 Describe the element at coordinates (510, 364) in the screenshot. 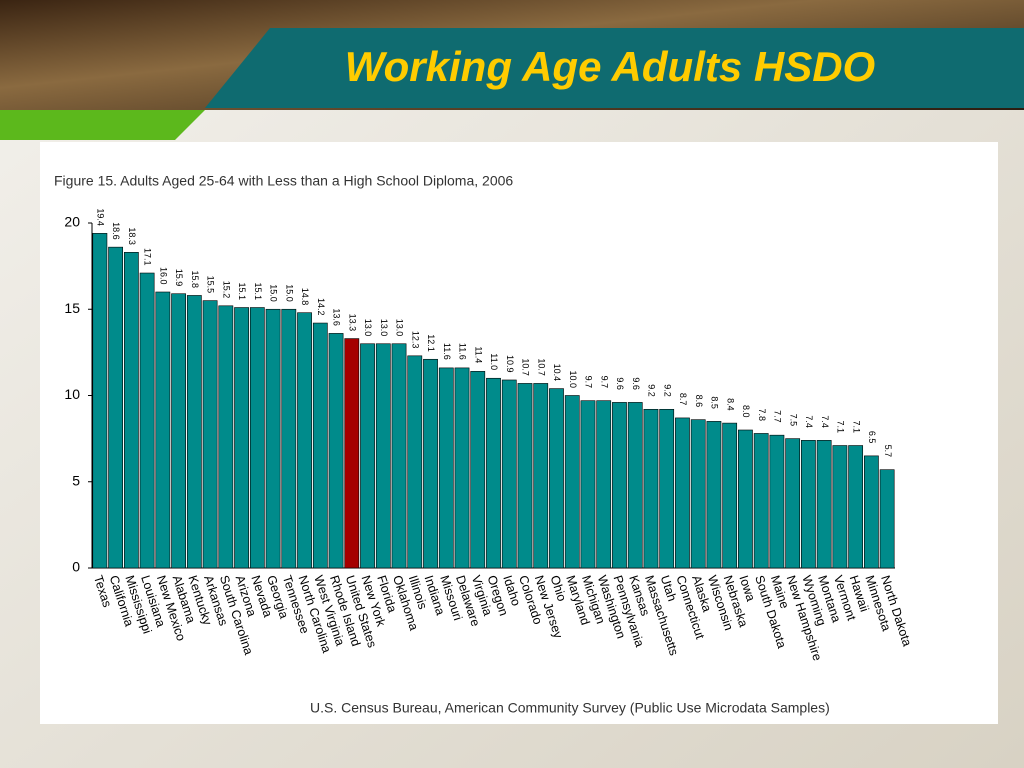

I see `value-label: 10.9` at that location.